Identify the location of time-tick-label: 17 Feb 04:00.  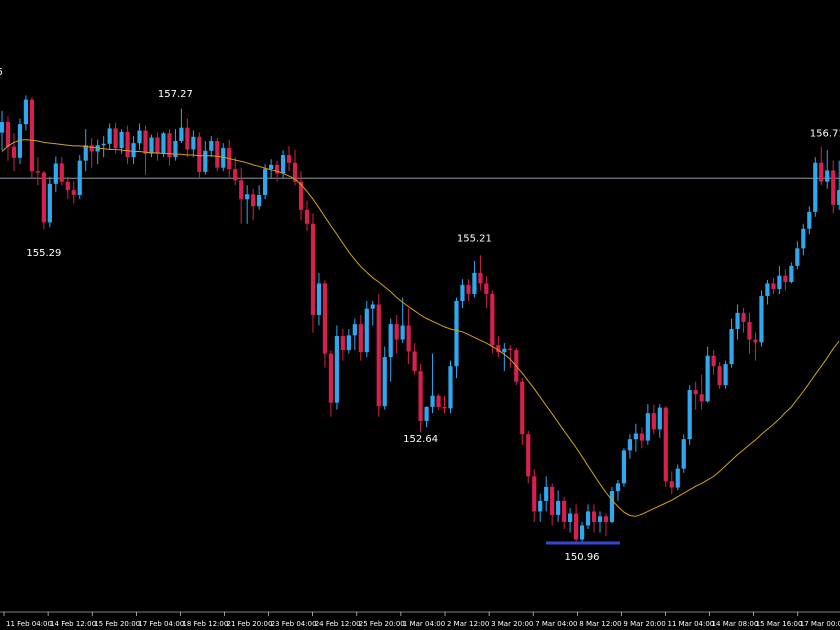
(161, 624).